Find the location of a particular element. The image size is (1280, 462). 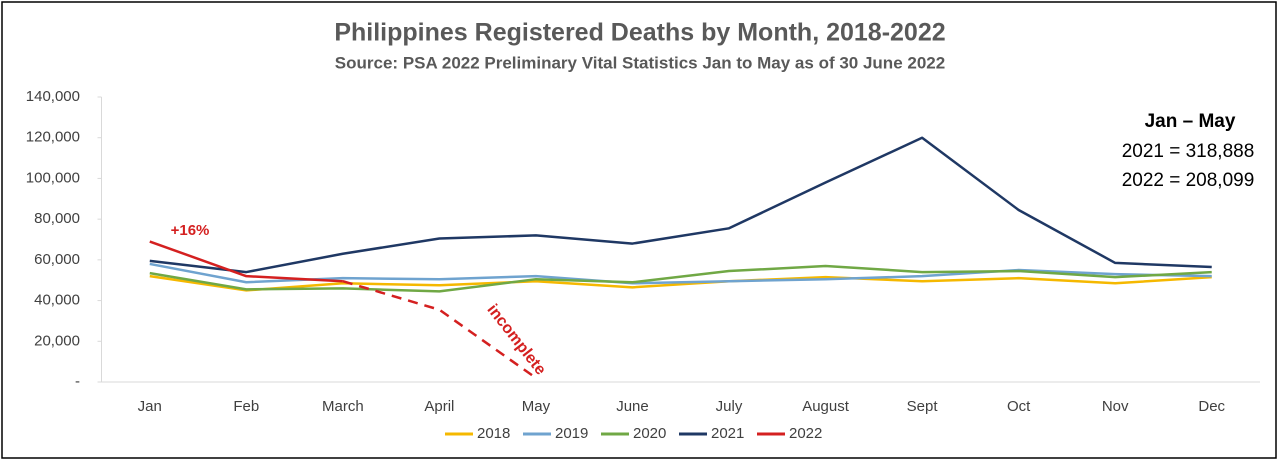

x-tick-label: August is located at coordinates (826, 406).